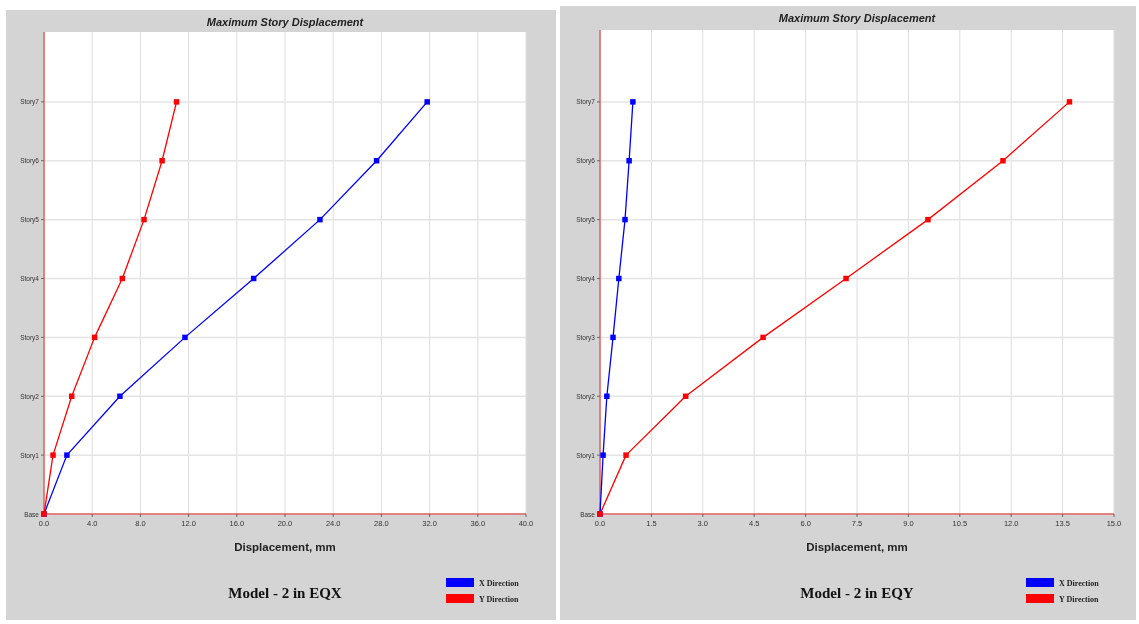 The width and height of the screenshot is (1139, 624). What do you see at coordinates (285, 593) in the screenshot?
I see `text: Model - 2 in EQX` at bounding box center [285, 593].